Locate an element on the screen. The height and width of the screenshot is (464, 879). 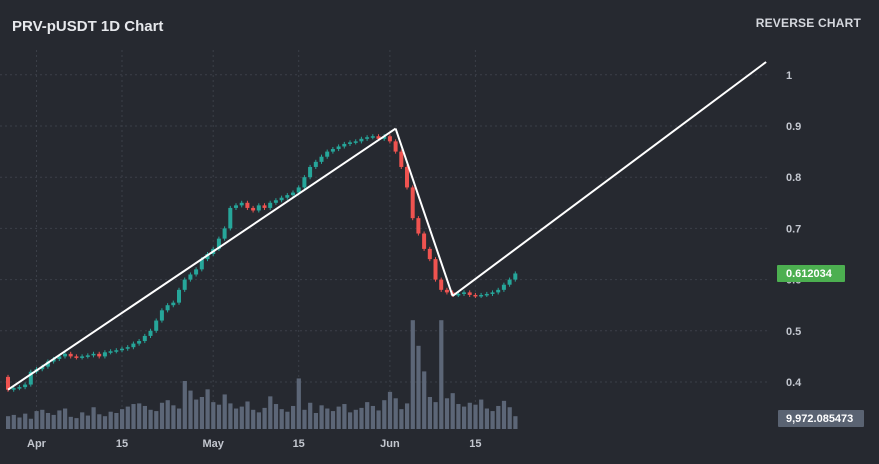
time-tick-label: Jun is located at coordinates (390, 444).